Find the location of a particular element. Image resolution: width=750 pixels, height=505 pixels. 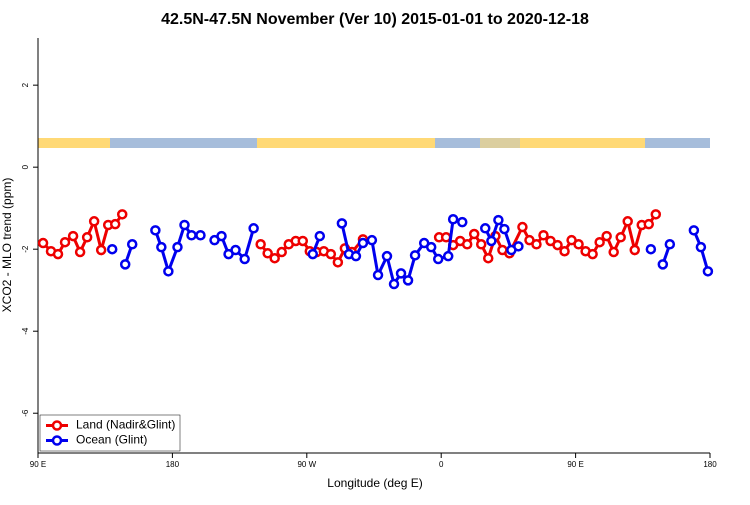

x-tick-label: 90 W is located at coordinates (306, 464).